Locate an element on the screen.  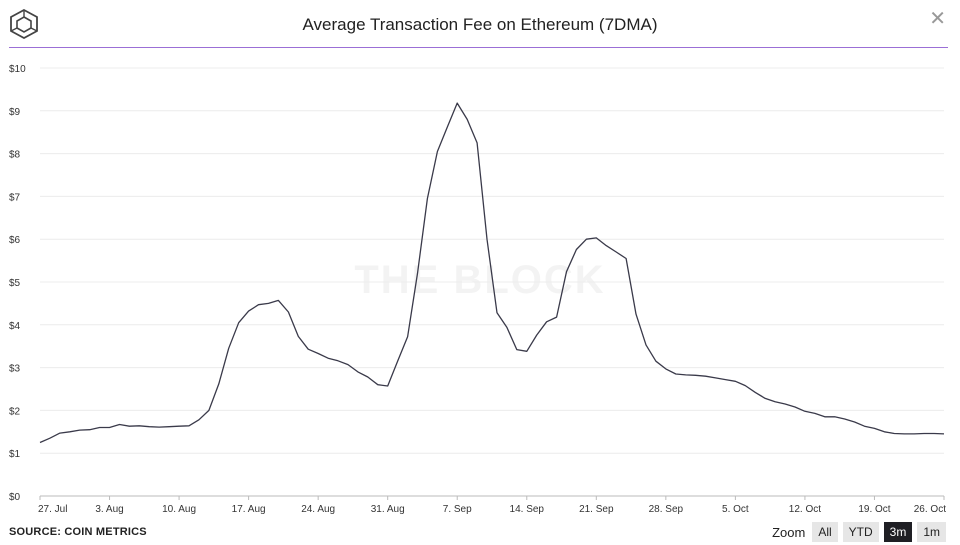
y-tick-label: $2 is located at coordinates (15, 411).